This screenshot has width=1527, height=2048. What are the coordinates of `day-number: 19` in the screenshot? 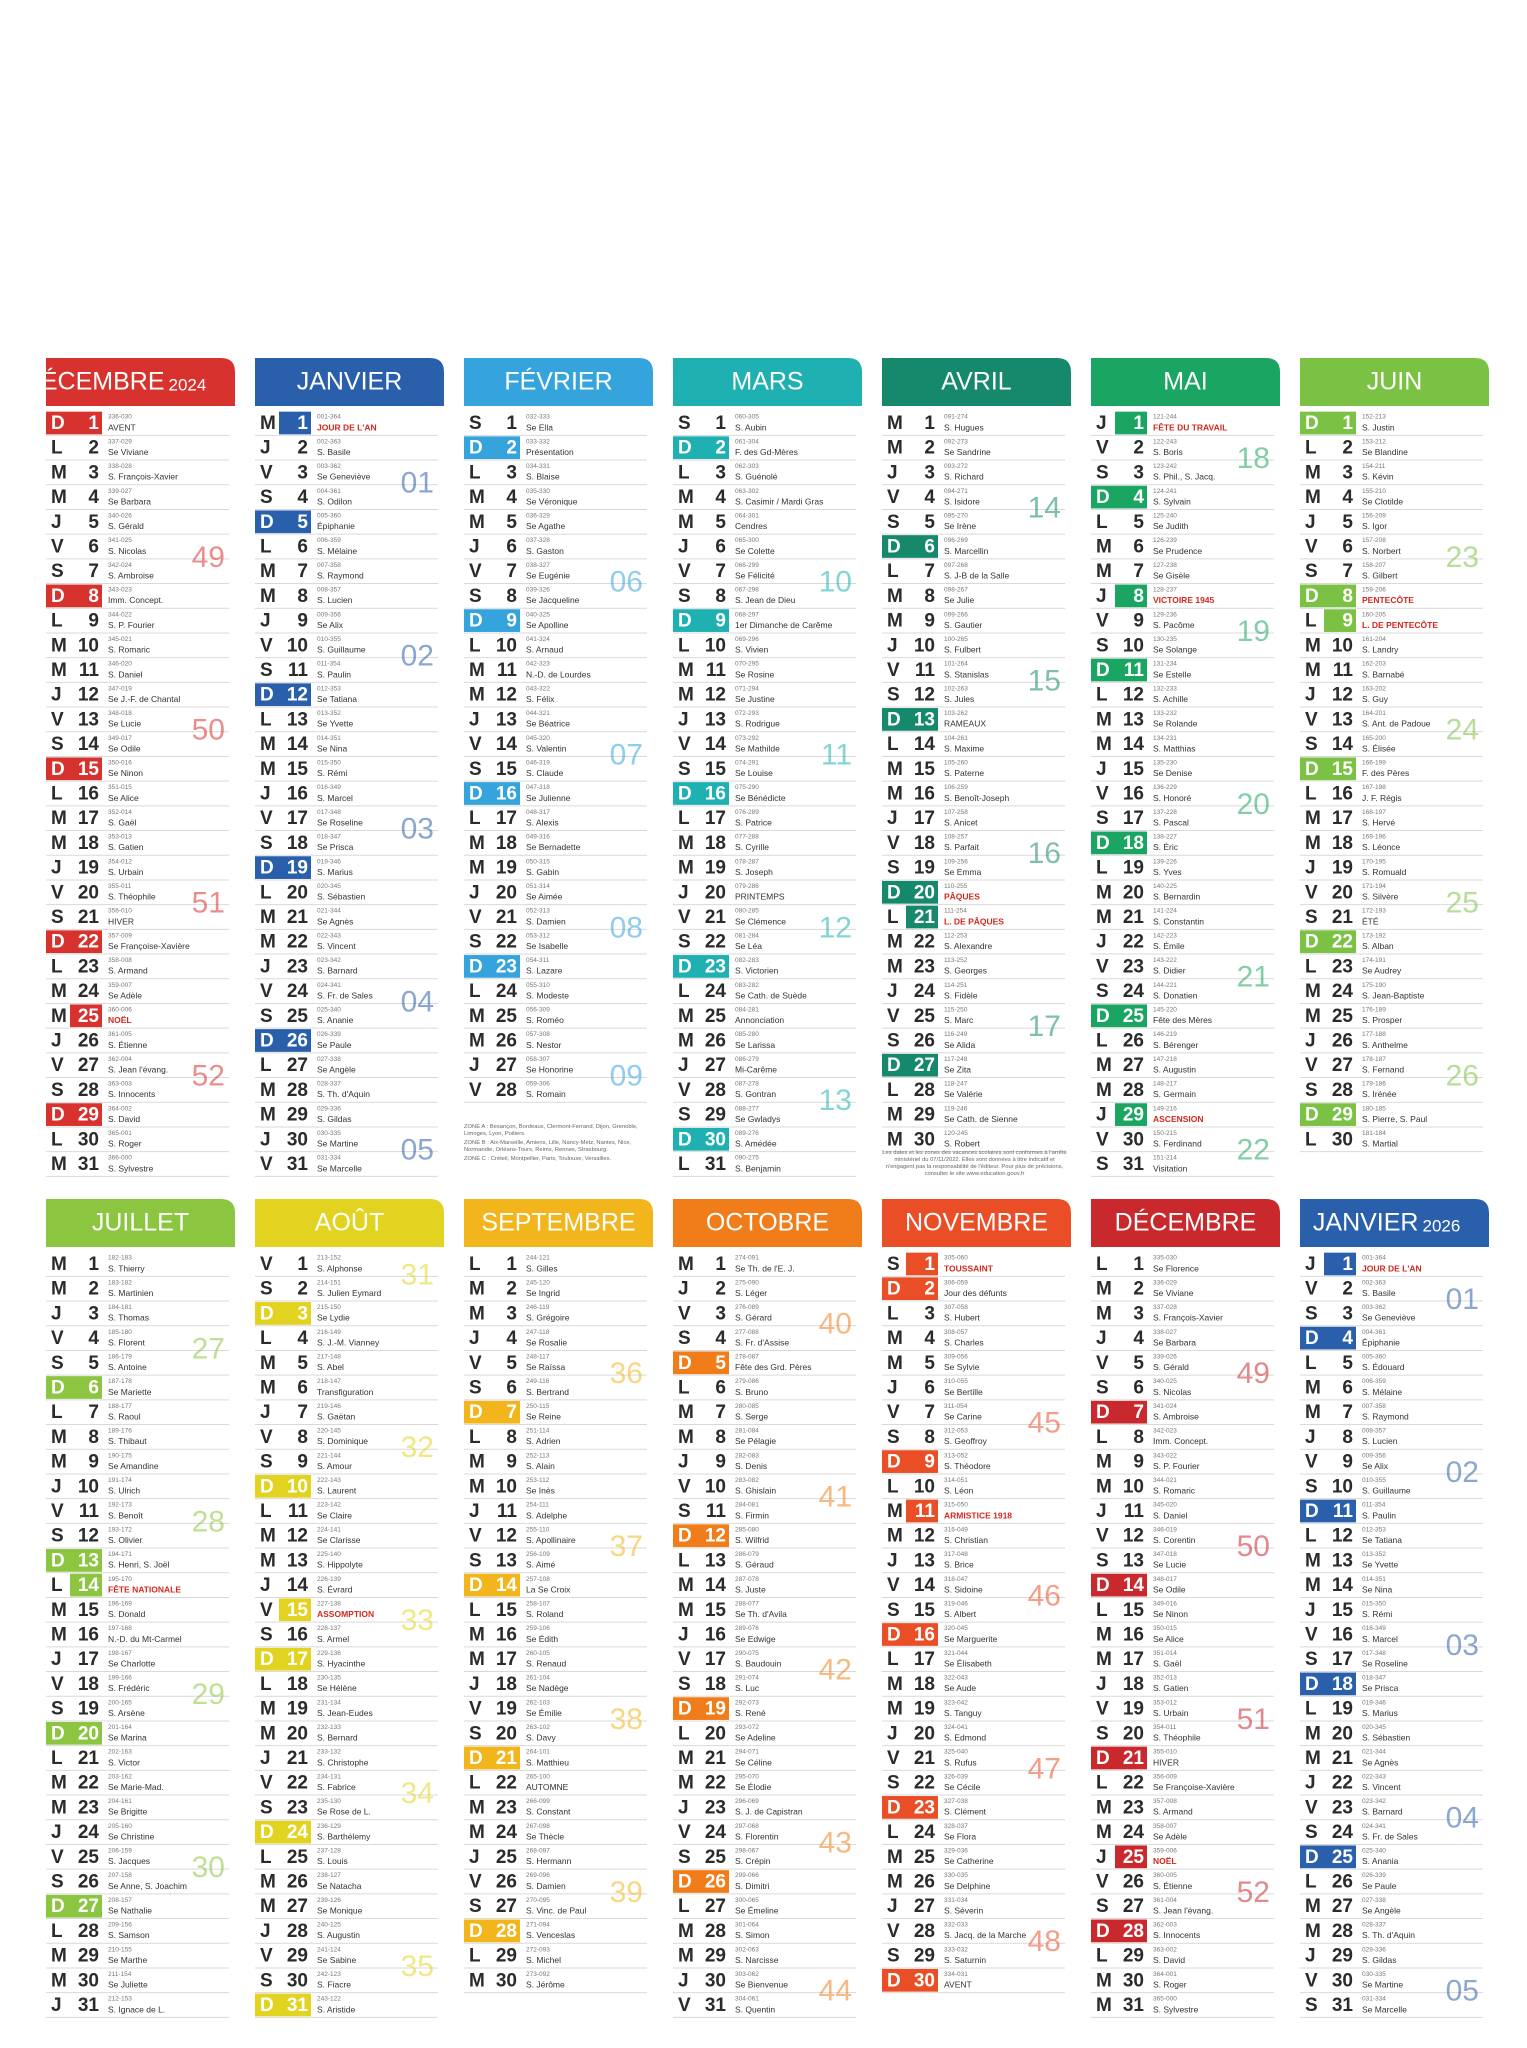 It's located at (1133, 1709).